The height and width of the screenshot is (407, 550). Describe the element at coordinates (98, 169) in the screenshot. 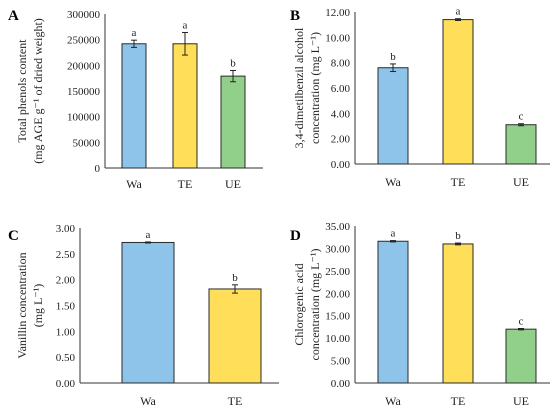

I see `y-tick-label: 0` at that location.